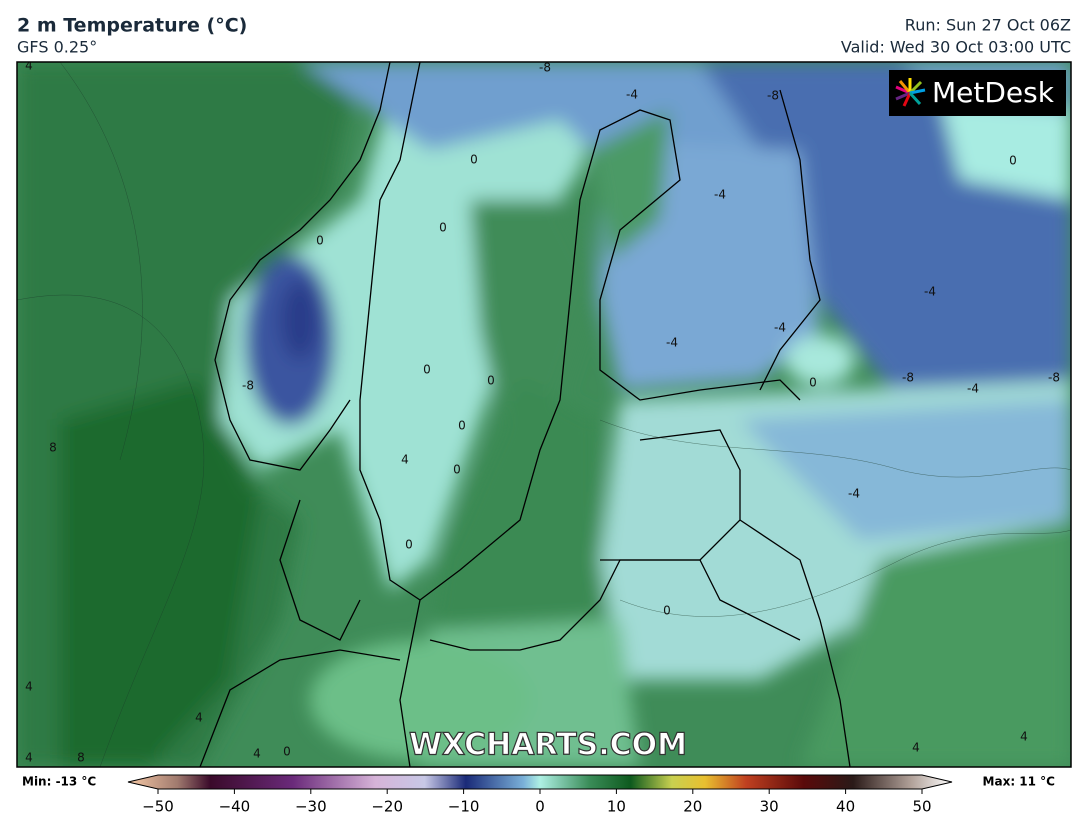 This screenshot has width=1088, height=833. I want to click on watermark: WXCHARTS.COM, so click(548, 745).